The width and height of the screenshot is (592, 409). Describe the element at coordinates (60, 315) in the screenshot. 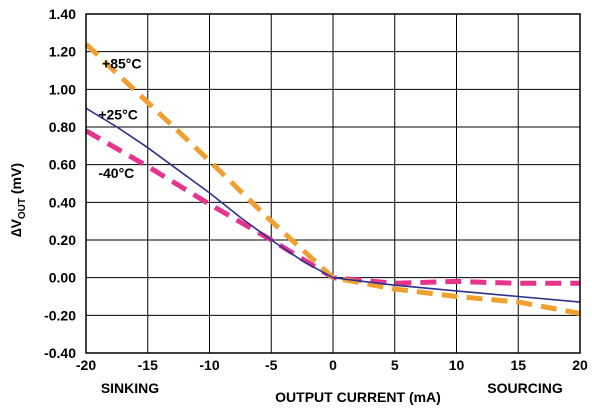

I see `y-tick-label: -0.20` at that location.